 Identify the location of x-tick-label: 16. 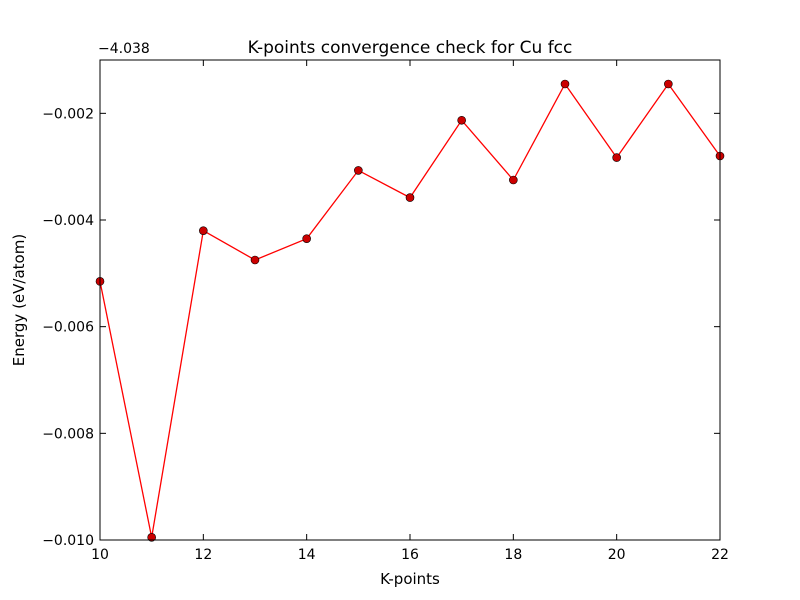
(410, 555).